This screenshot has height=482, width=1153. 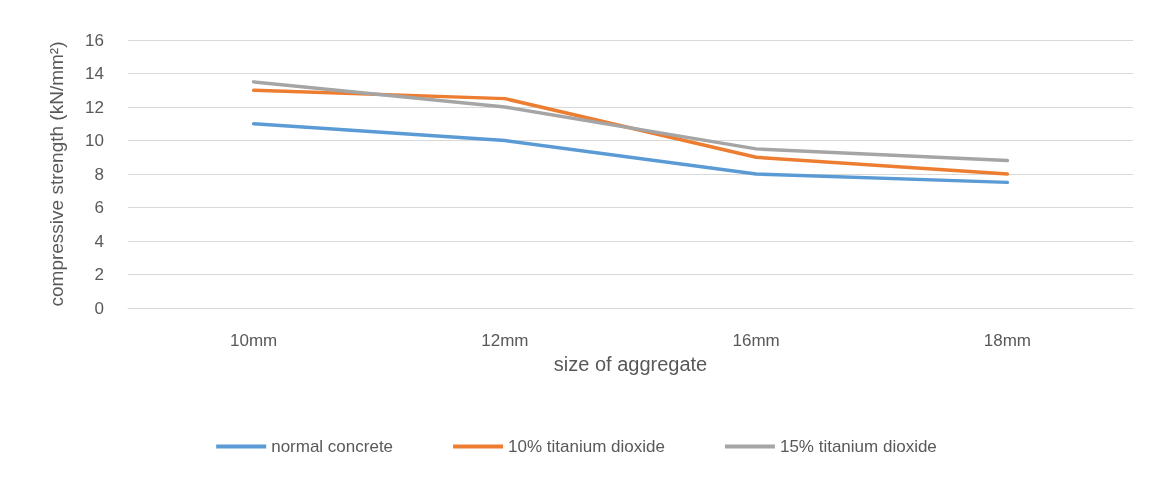 I want to click on y-tick-label: 8, so click(x=99, y=174).